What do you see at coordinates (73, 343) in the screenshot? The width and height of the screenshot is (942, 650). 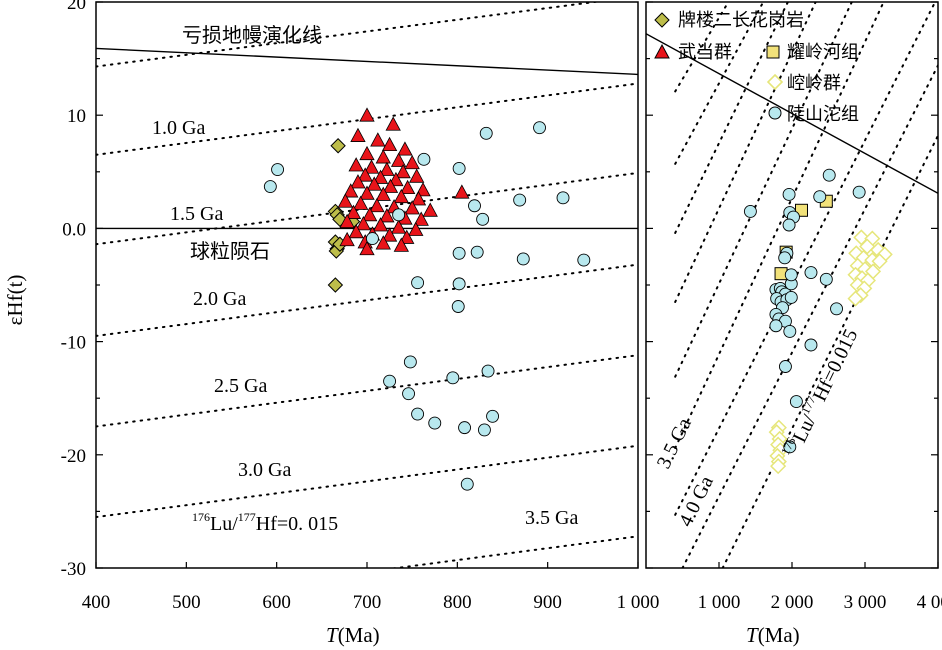 I see `y-tick-label: -10` at bounding box center [73, 343].